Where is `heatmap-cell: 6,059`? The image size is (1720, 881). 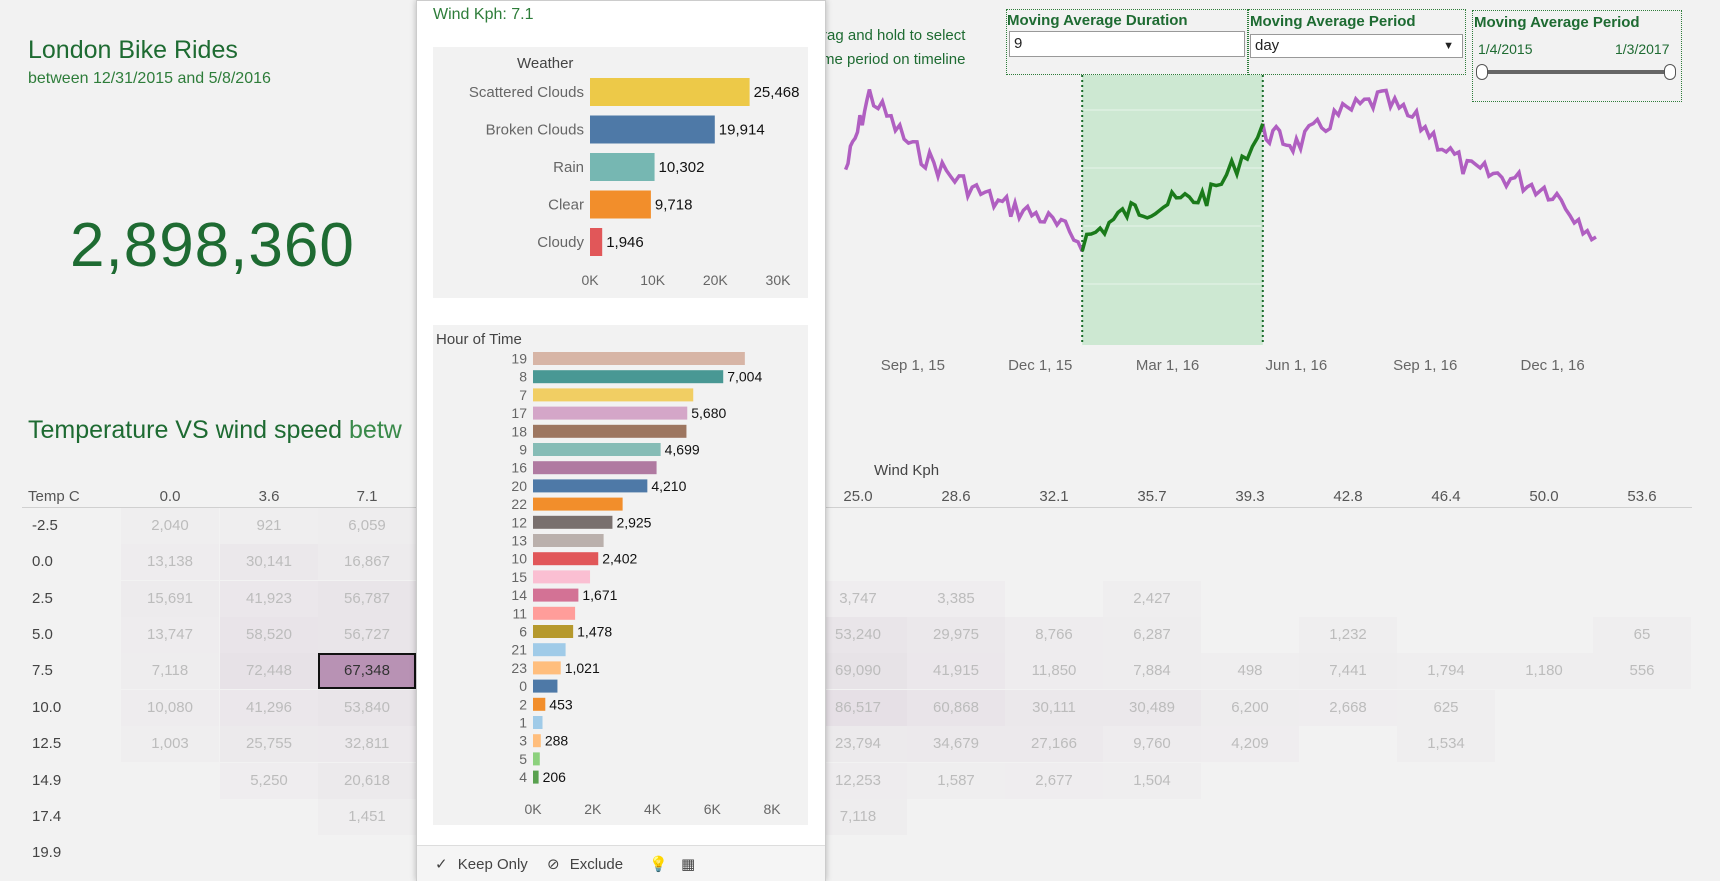
heatmap-cell: 6,059 is located at coordinates (367, 526).